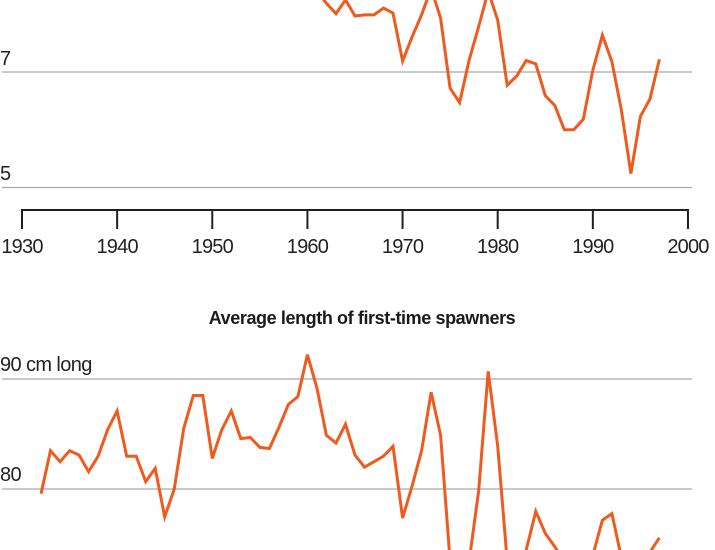  What do you see at coordinates (362, 318) in the screenshot?
I see `chart-title: Average length of first-time spawners` at bounding box center [362, 318].